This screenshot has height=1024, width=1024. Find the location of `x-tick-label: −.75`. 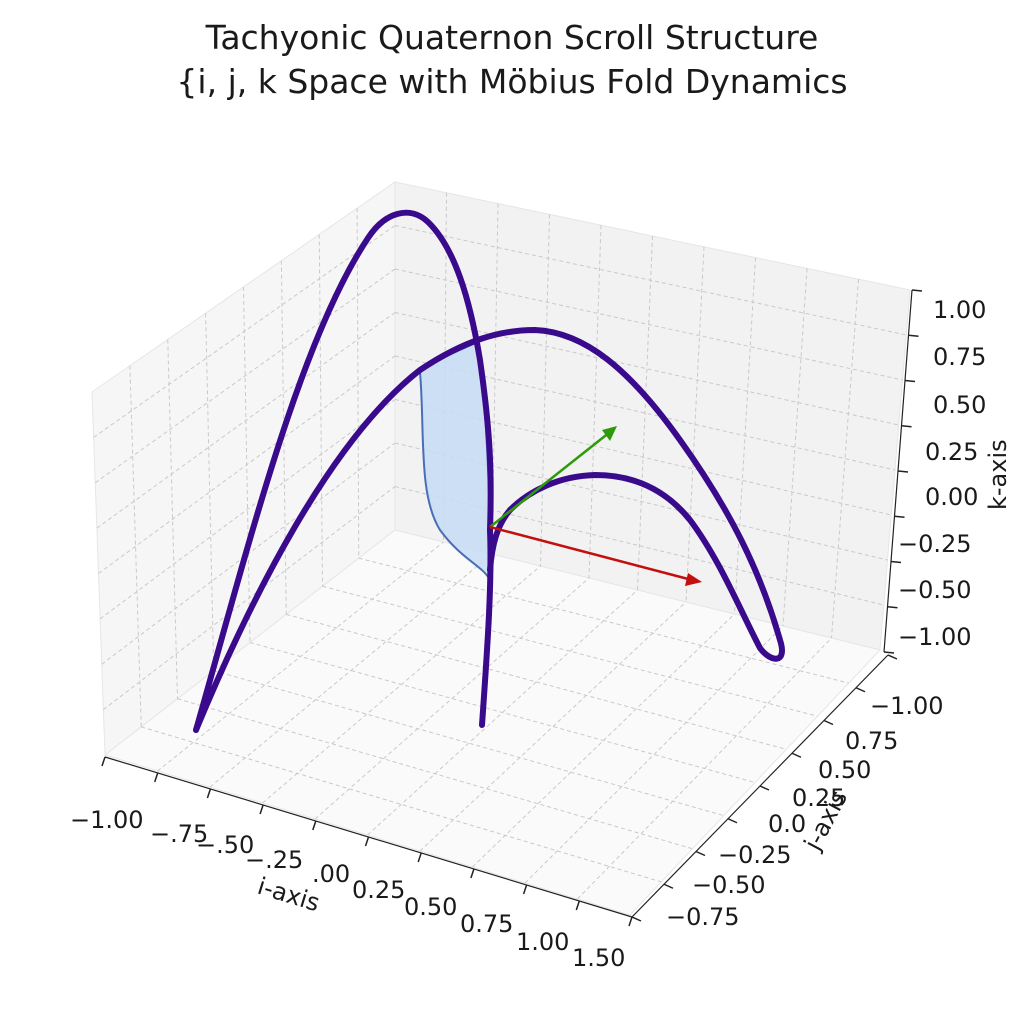

x-tick-label: −.75 is located at coordinates (179, 834).